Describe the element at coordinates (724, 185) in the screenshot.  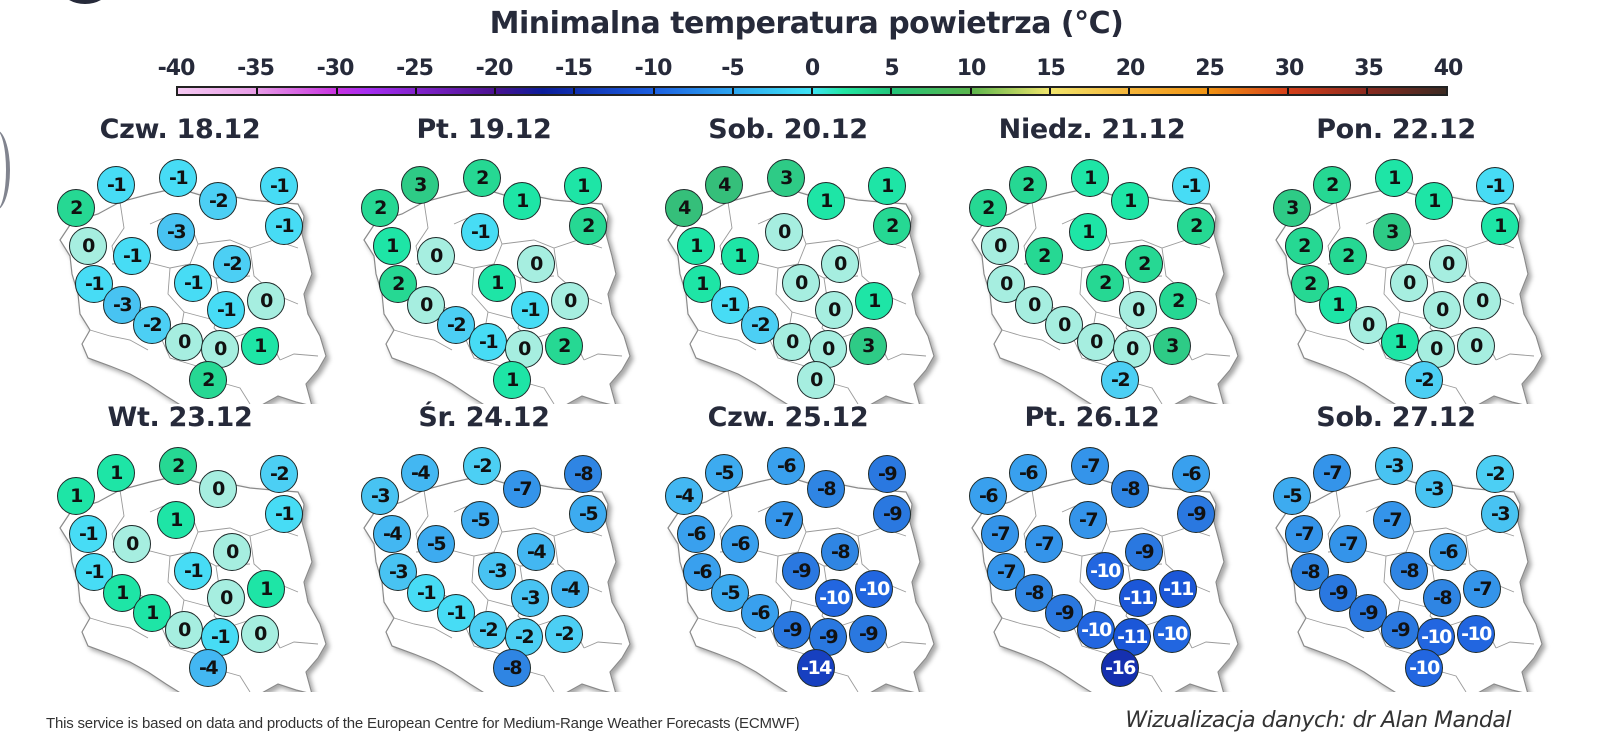
I see `station-temperature-marker: 4` at that location.